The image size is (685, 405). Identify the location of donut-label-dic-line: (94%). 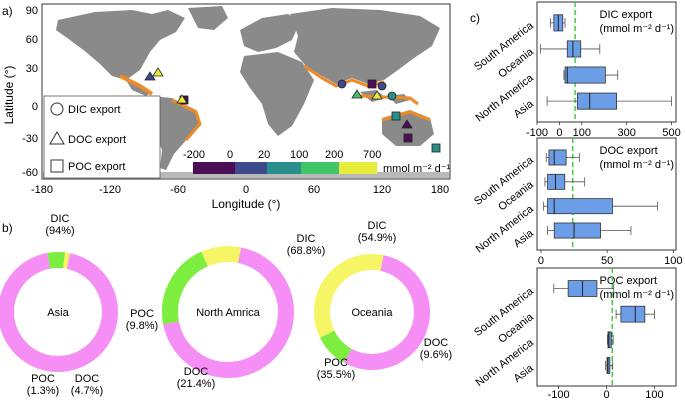
(59, 231).